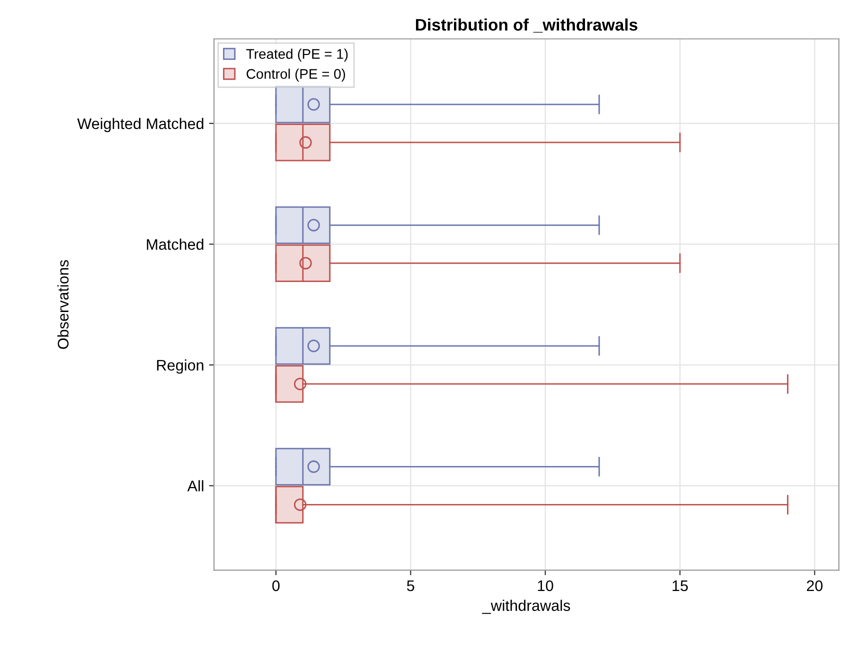 This screenshot has height=648, width=856. What do you see at coordinates (195, 486) in the screenshot?
I see `y-tick-label: All` at bounding box center [195, 486].